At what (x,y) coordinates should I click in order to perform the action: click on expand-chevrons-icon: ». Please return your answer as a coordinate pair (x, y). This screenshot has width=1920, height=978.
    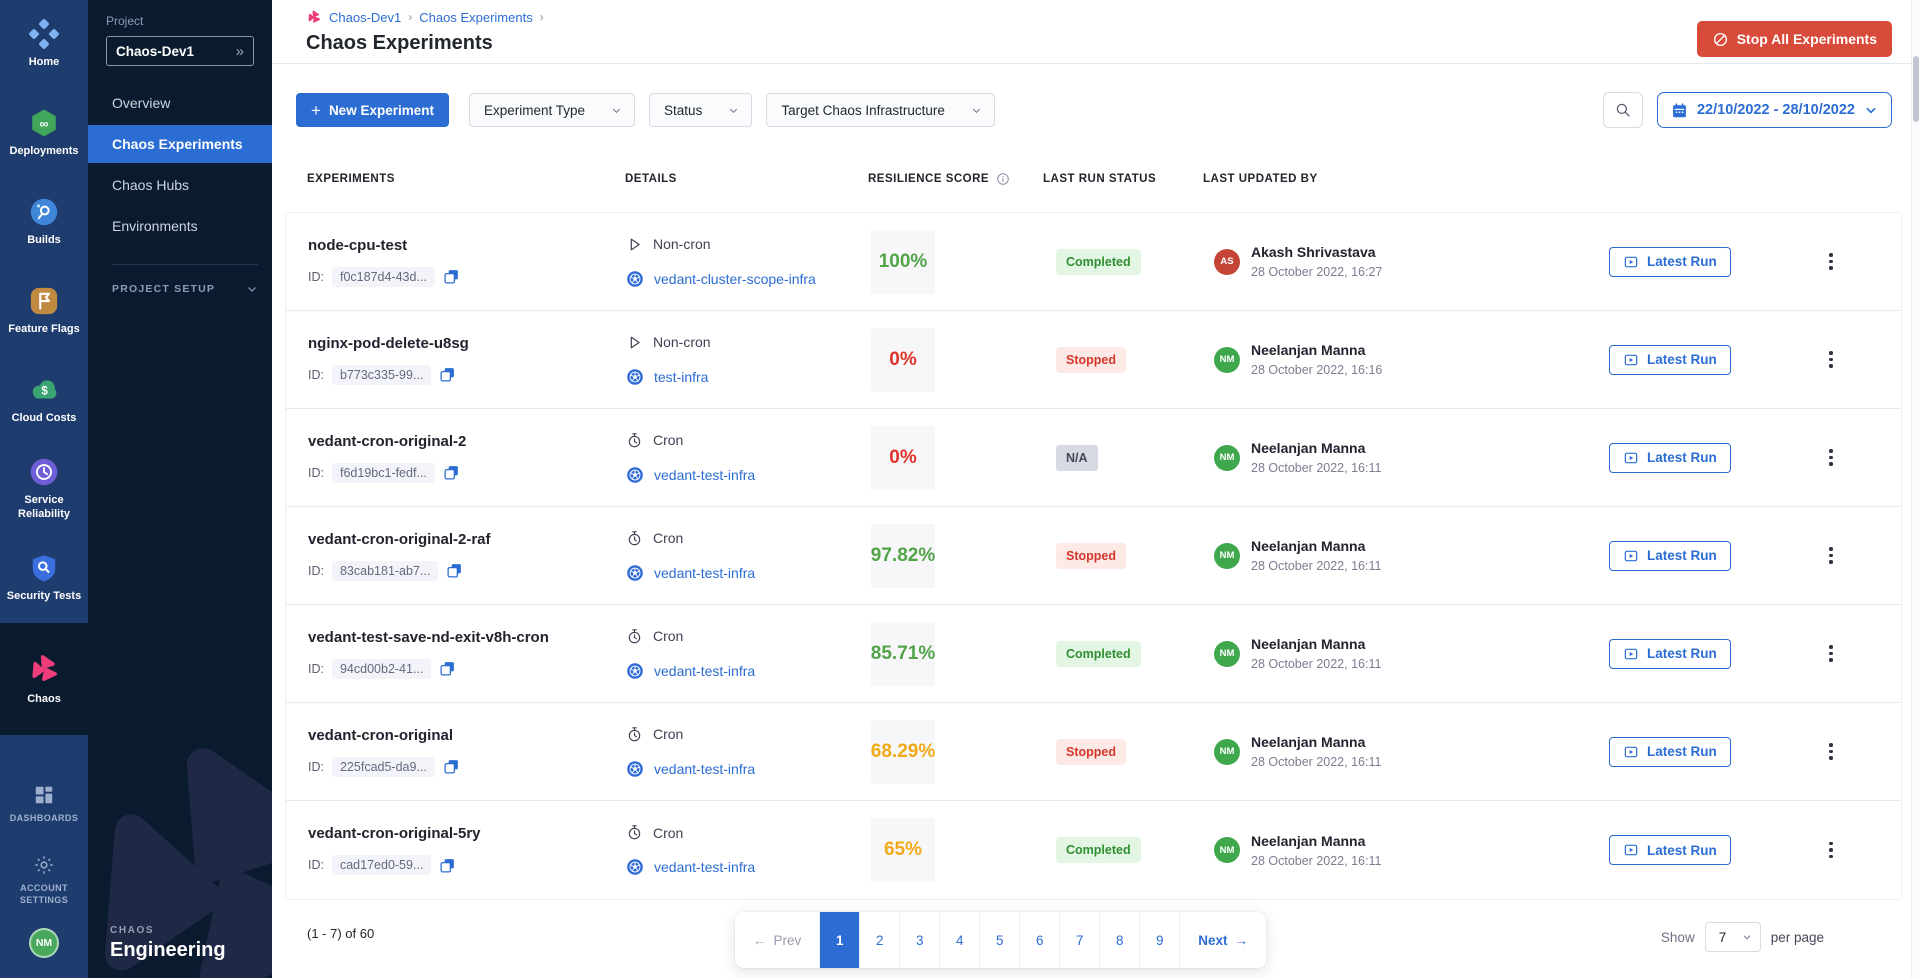
    Looking at the image, I should click on (239, 51).